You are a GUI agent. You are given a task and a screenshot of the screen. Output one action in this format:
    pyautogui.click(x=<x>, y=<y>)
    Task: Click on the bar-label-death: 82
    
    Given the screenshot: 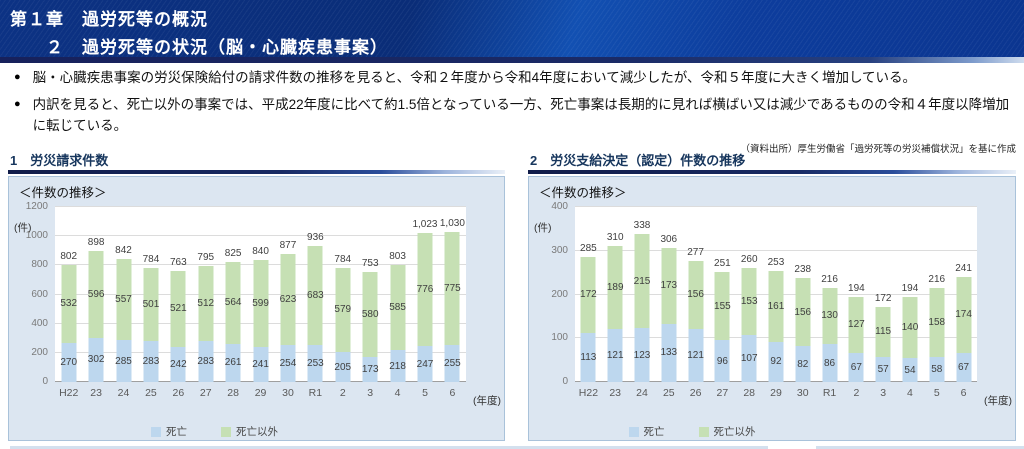 What is the action you would take?
    pyautogui.click(x=803, y=364)
    